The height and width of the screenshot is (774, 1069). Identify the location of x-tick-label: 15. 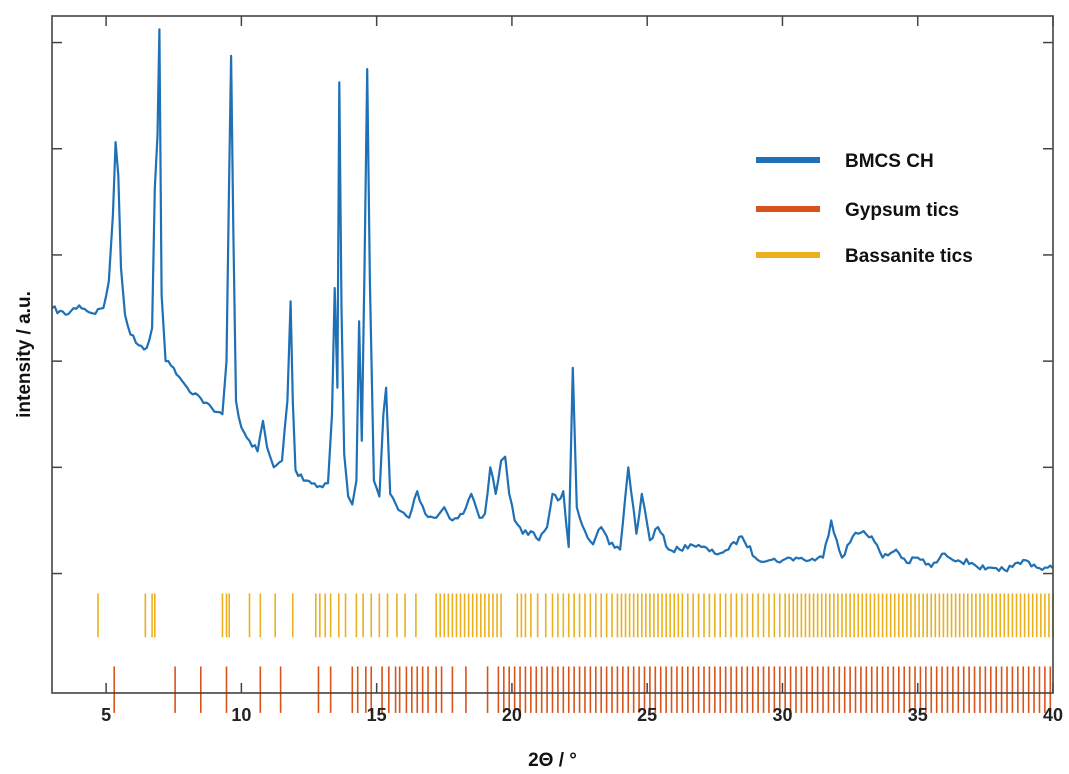
(377, 715).